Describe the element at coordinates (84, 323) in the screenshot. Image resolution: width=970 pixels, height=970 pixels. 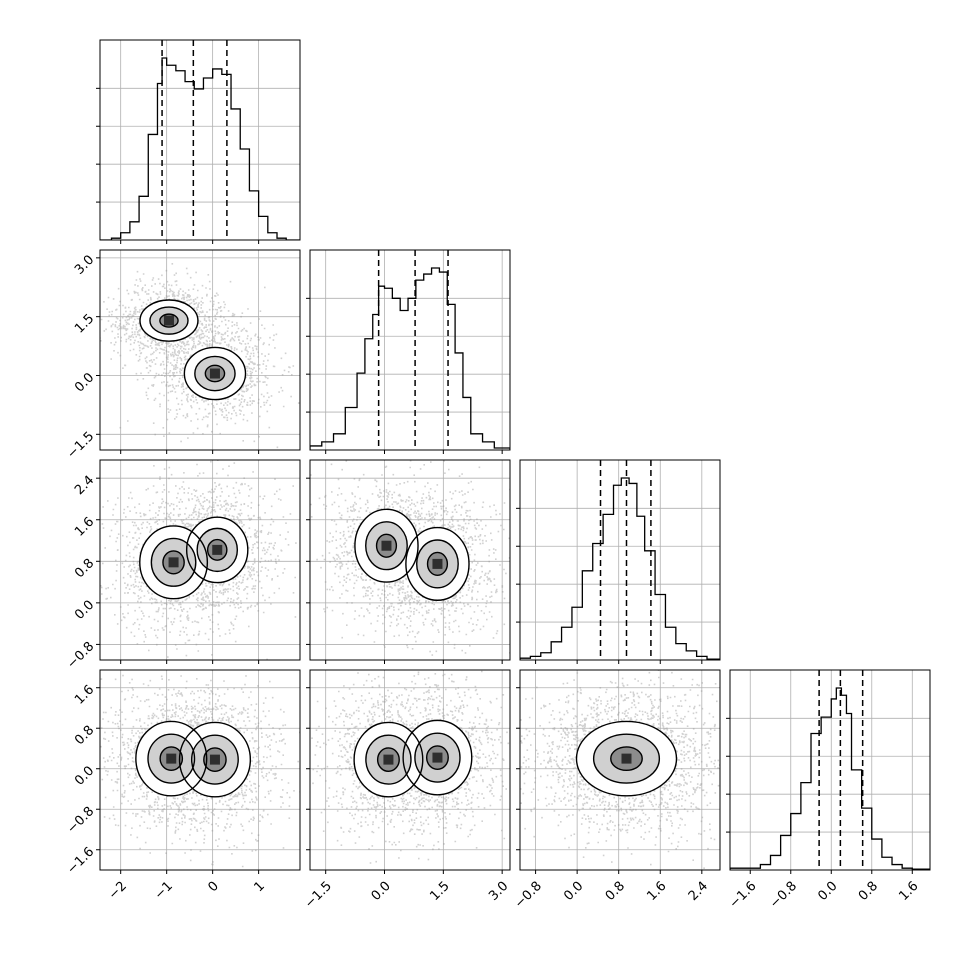
I see `y-tick-label: 1.5` at that location.